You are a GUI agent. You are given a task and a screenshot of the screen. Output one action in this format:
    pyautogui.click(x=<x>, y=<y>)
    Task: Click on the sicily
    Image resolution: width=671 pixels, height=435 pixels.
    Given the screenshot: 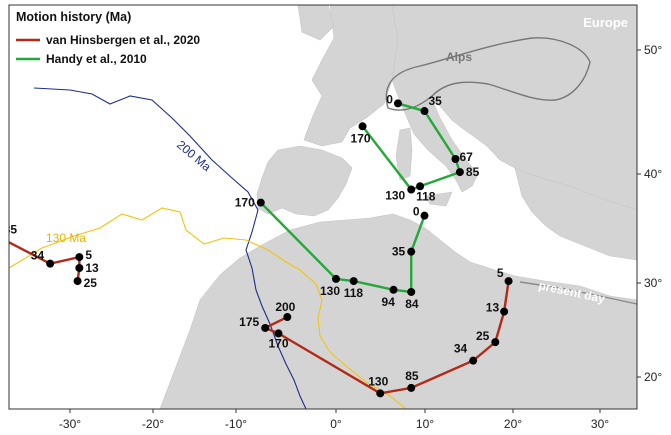 What is the action you would take?
    pyautogui.click(x=439, y=199)
    